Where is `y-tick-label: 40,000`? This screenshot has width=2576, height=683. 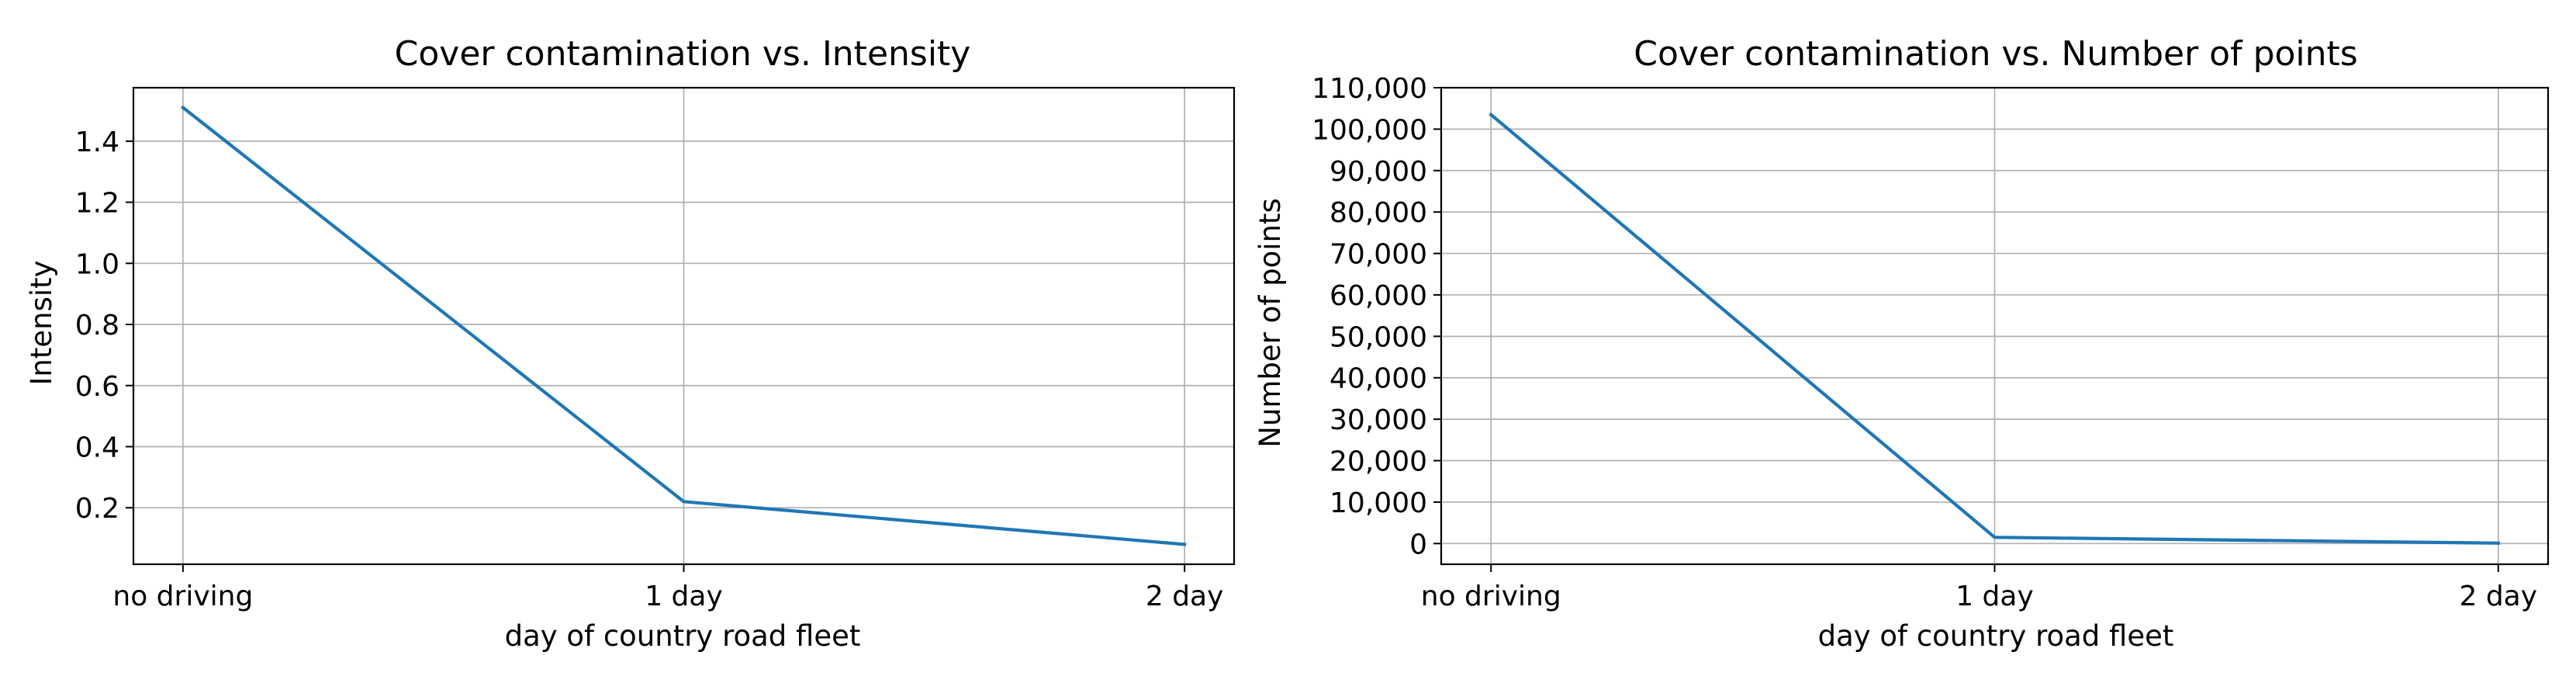 y-tick-label: 40,000 is located at coordinates (1378, 379).